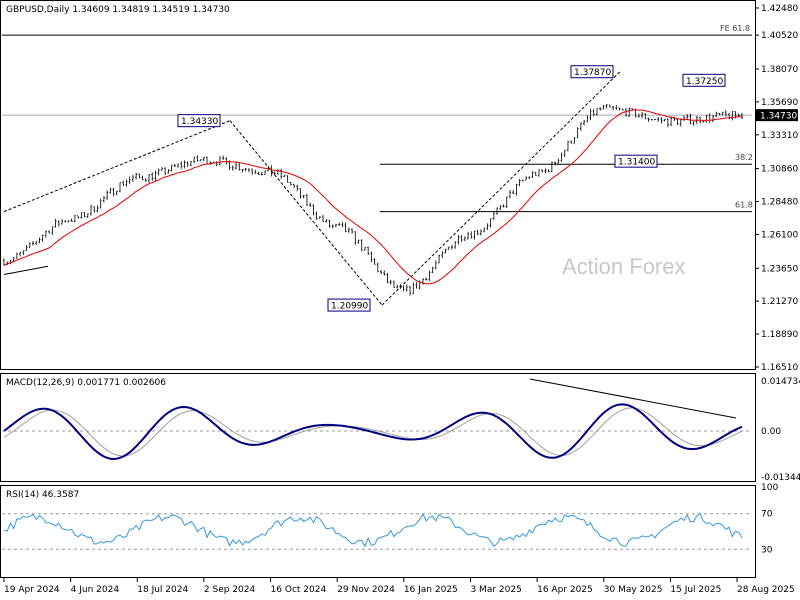 The height and width of the screenshot is (600, 800). Describe the element at coordinates (565, 590) in the screenshot. I see `time-tick-label: 16 Apr 2025` at that location.